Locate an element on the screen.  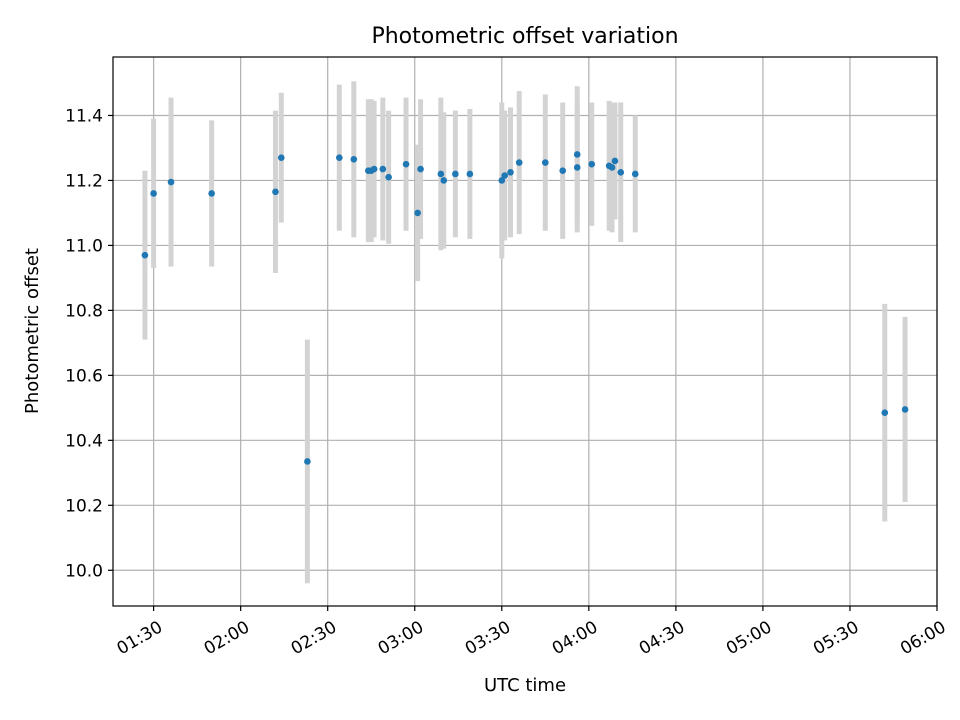
x-tick-label: 01:30 is located at coordinates (140, 638).